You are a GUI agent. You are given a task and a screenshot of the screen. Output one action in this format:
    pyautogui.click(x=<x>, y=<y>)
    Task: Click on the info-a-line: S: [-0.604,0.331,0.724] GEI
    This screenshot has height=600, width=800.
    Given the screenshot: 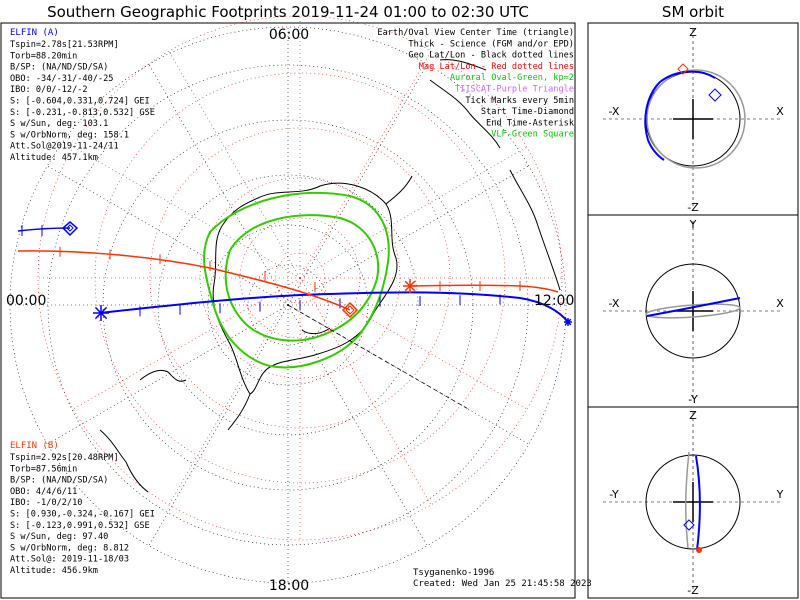 What is the action you would take?
    pyautogui.click(x=80, y=102)
    